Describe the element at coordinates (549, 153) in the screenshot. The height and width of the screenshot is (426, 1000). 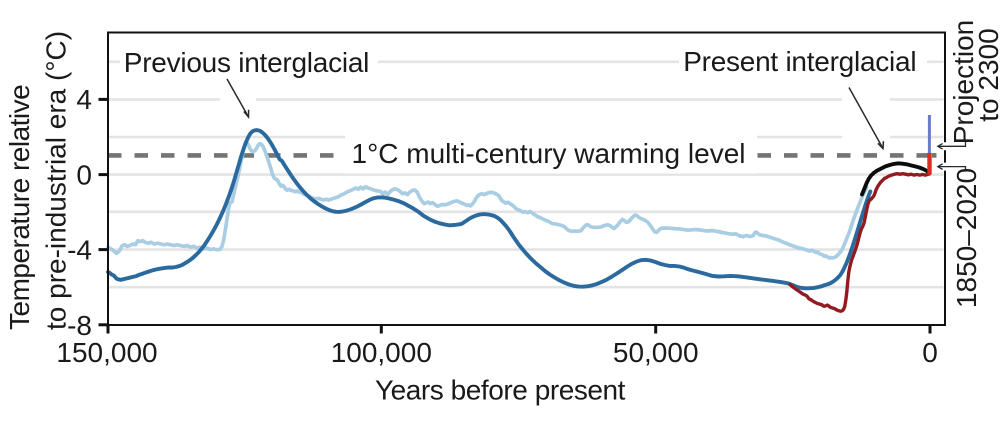
I see `svg-text:1°C multi-century warming leve: 1°C multi-century warming level` at that location.